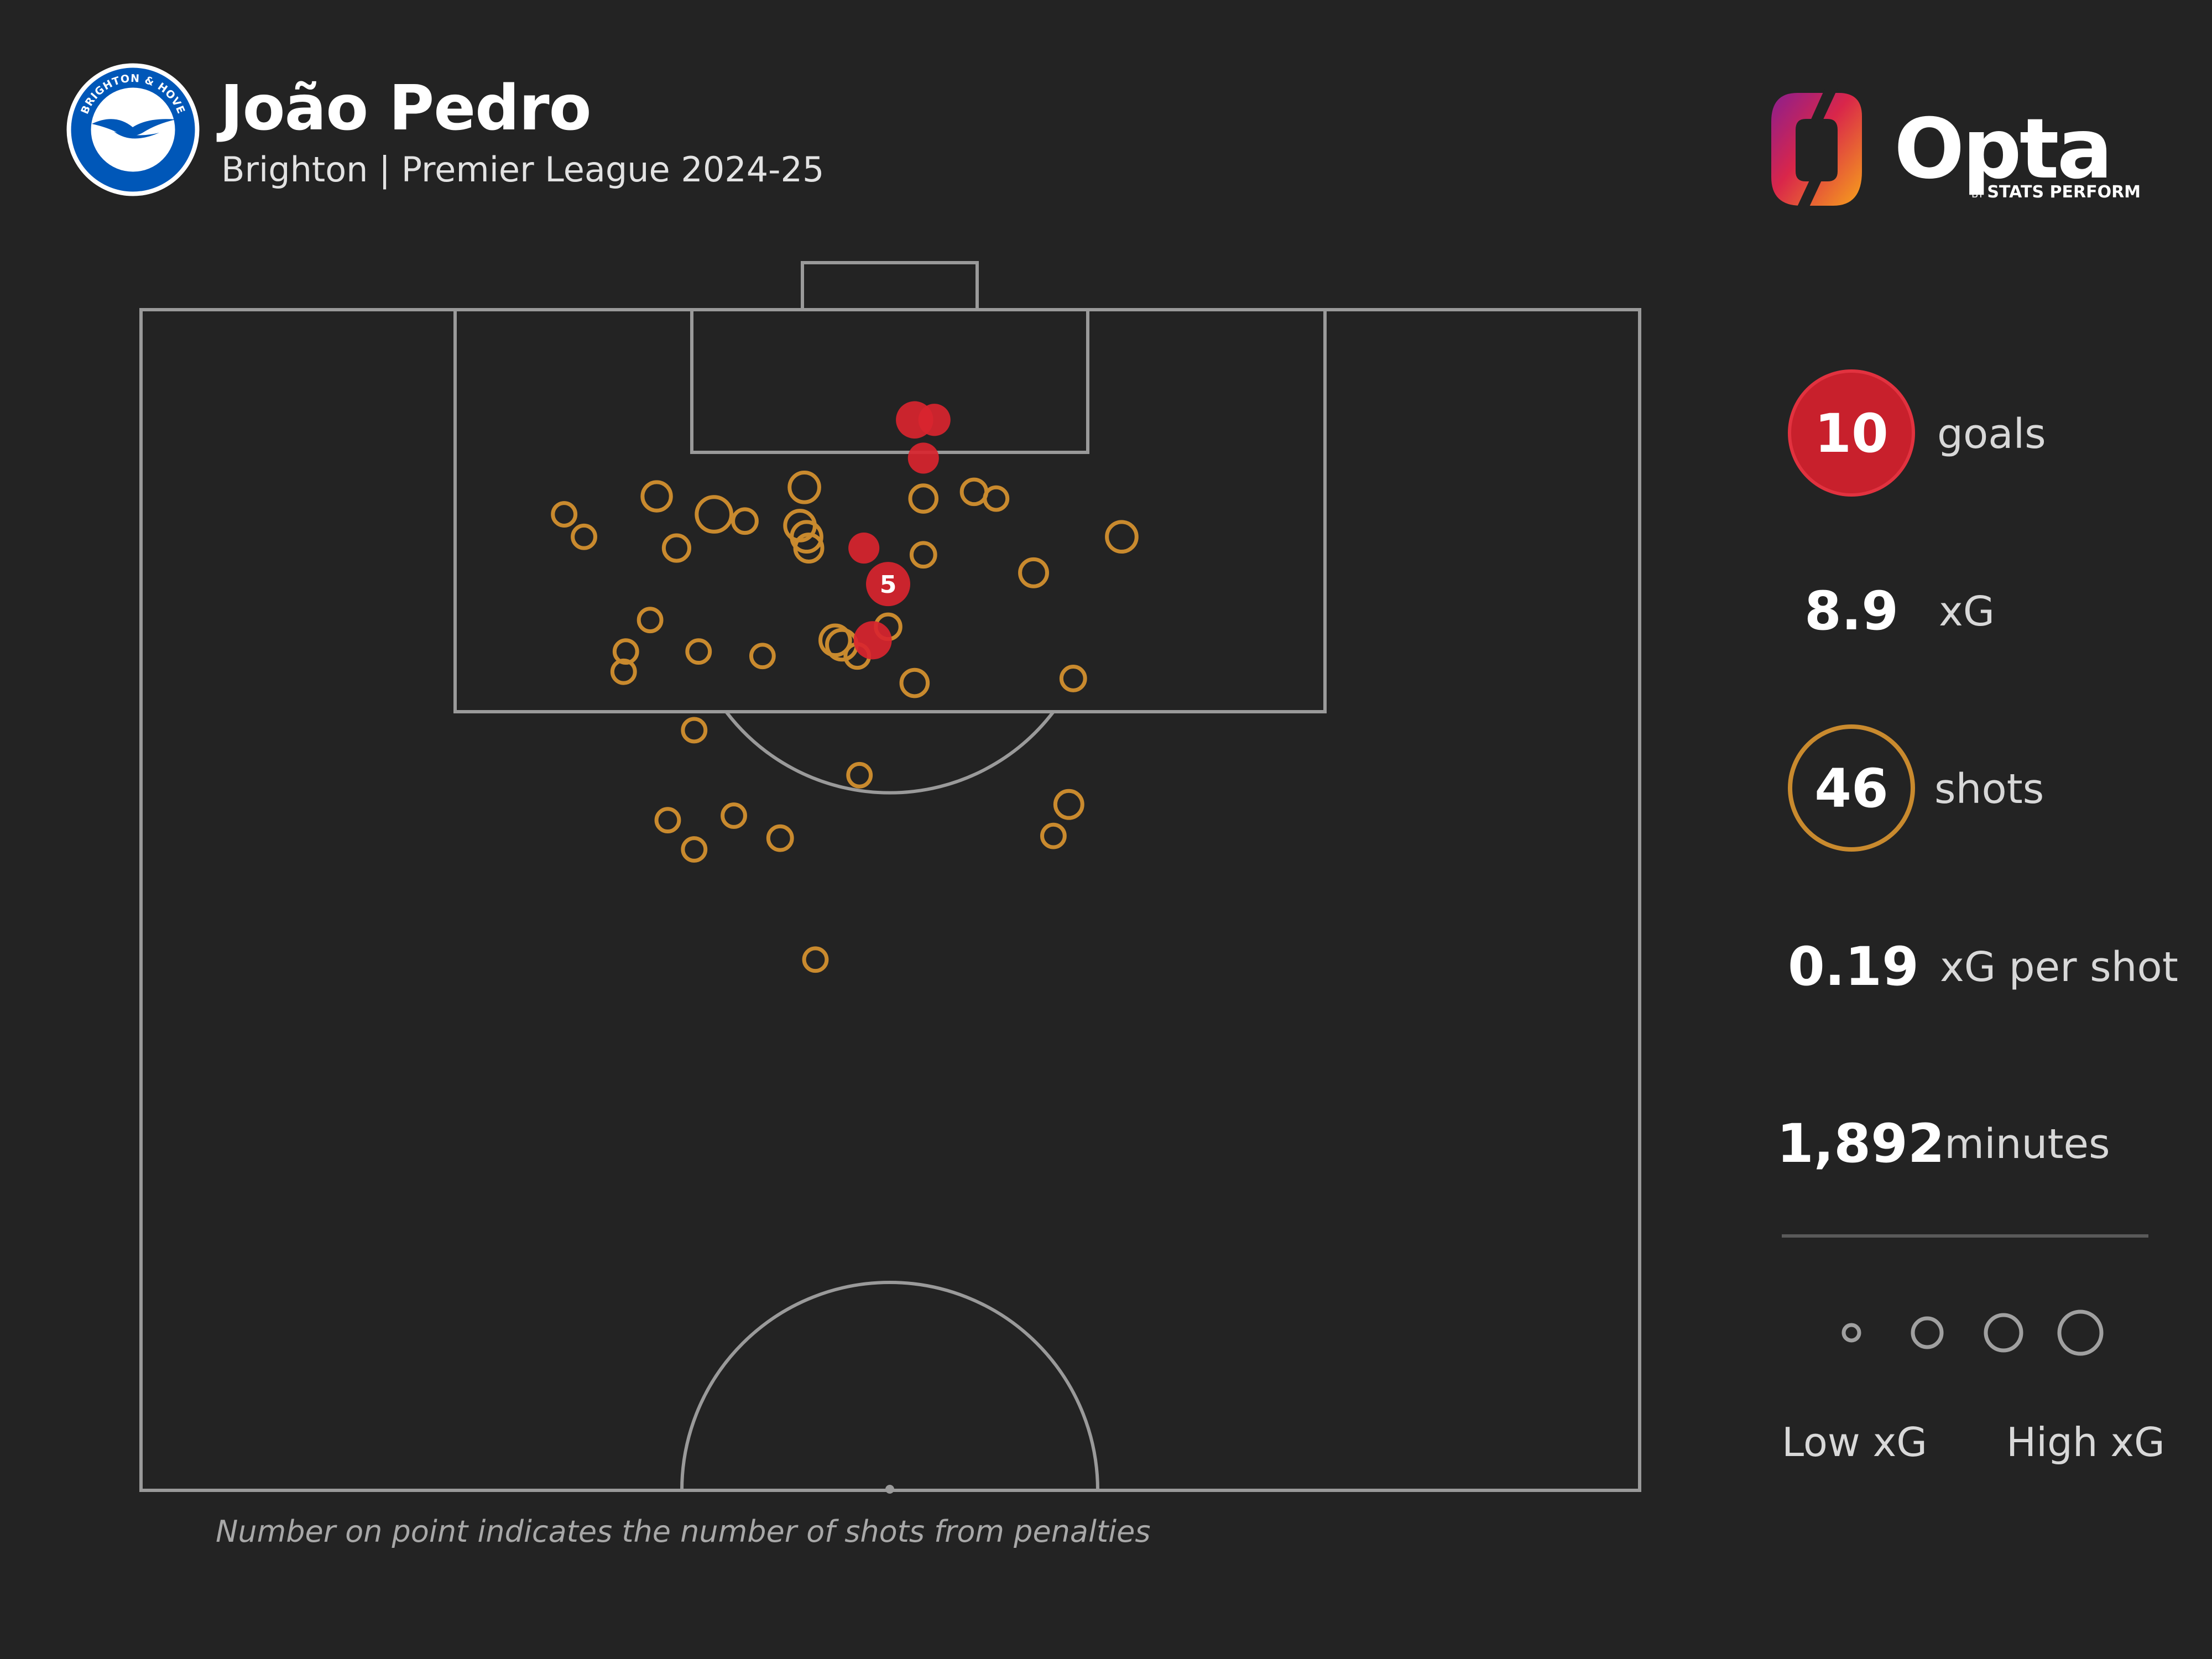 The height and width of the screenshot is (1659, 2212). Describe the element at coordinates (1855, 1442) in the screenshot. I see `legend-low-label: Low xG` at that location.